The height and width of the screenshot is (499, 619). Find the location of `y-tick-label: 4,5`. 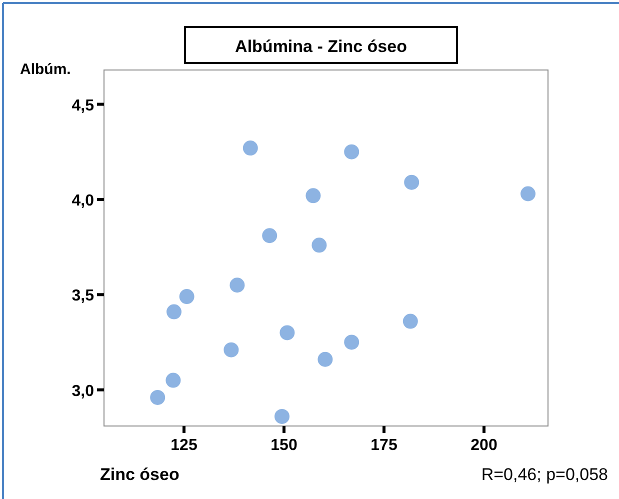

y-tick-label: 4,5 is located at coordinates (83, 105).